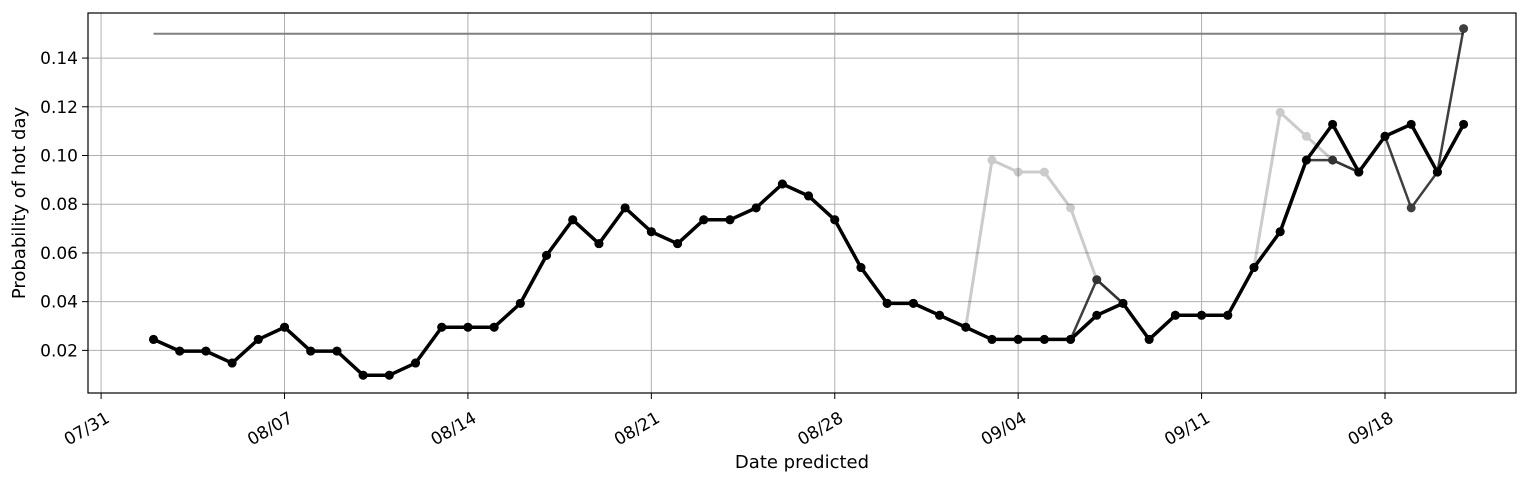 This screenshot has height=481, width=1528. Describe the element at coordinates (820, 429) in the screenshot. I see `x-tick-label: 08/28` at that location.